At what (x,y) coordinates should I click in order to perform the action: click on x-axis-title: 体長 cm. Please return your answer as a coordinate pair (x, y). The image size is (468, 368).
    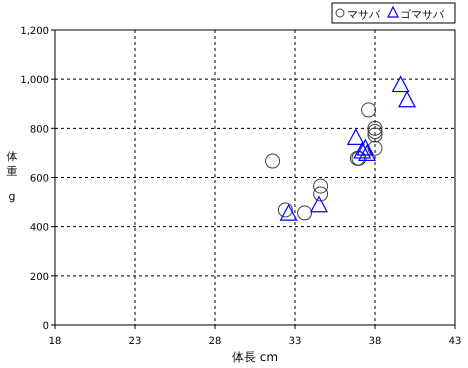
    Looking at the image, I should click on (255, 357).